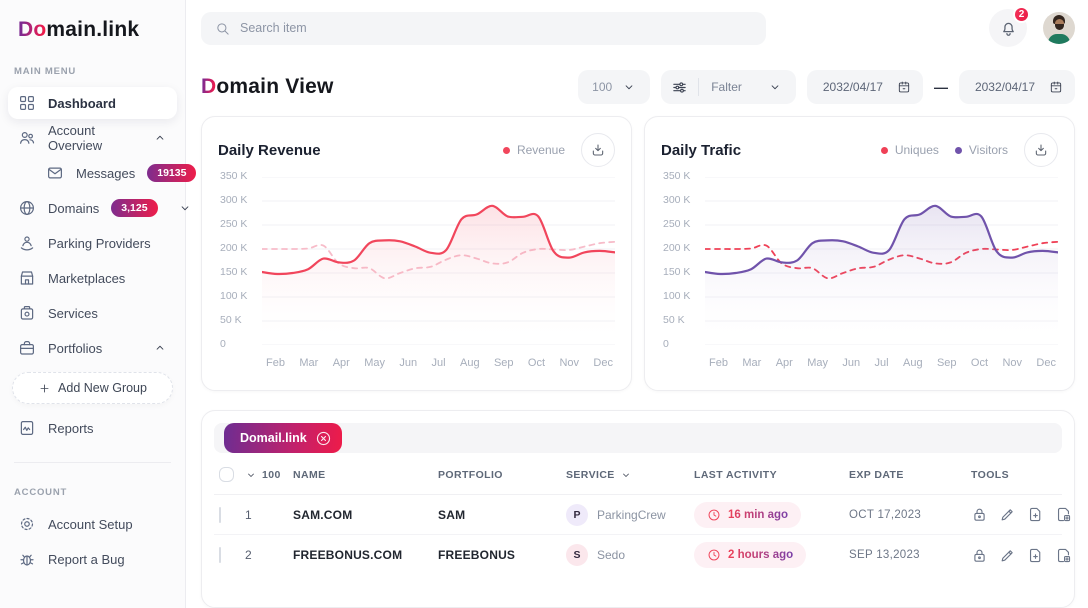 This screenshot has height=608, width=1088. Describe the element at coordinates (92, 559) in the screenshot. I see `sidebar-item-report-a-bug: Report a Bug` at that location.